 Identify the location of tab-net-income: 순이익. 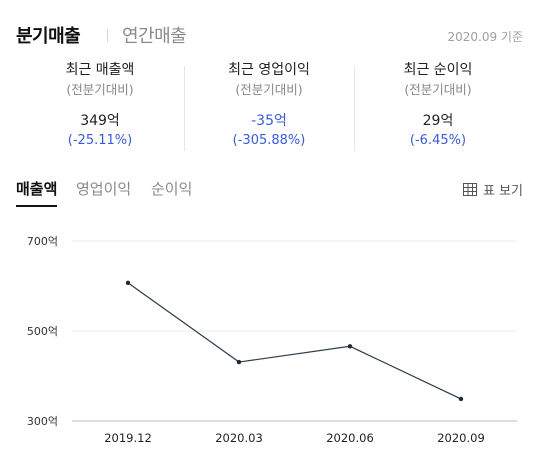
(172, 189).